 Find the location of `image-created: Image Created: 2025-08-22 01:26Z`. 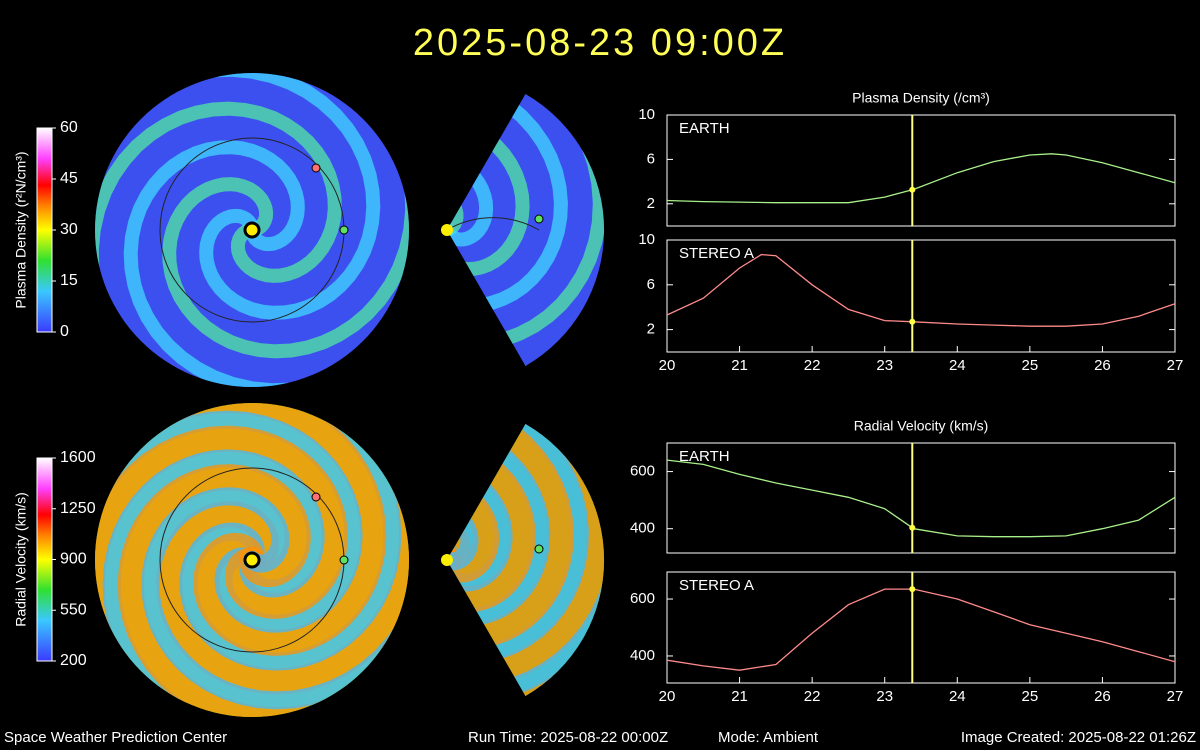

image-created: Image Created: 2025-08-22 01:26Z is located at coordinates (1078, 737).